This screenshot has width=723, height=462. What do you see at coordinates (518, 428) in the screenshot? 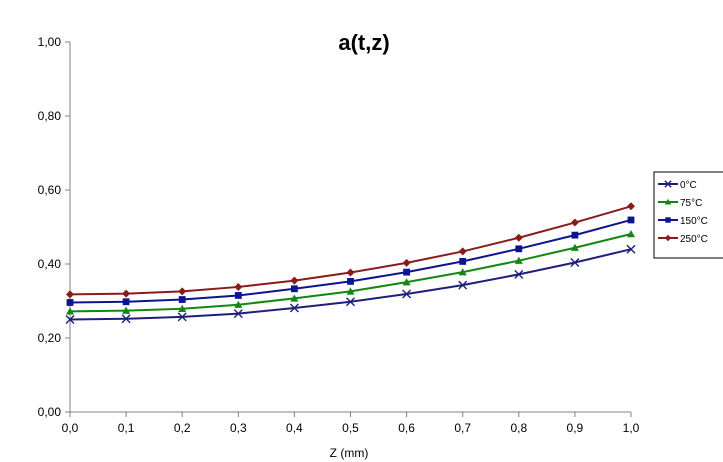
I see `x-tick-label: 0,8` at bounding box center [518, 428].